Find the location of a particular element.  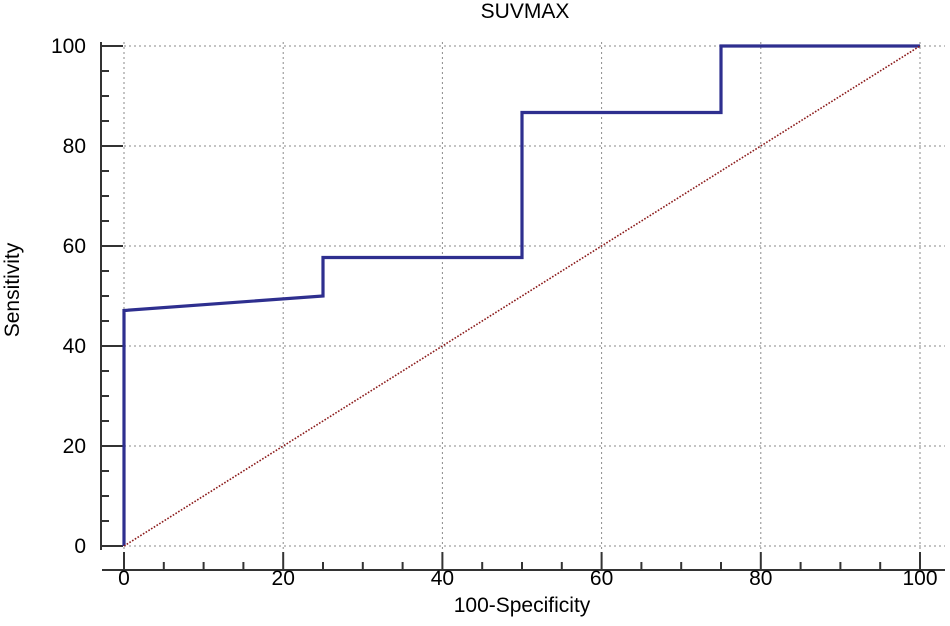

x-tick-label: 20 is located at coordinates (283, 578).